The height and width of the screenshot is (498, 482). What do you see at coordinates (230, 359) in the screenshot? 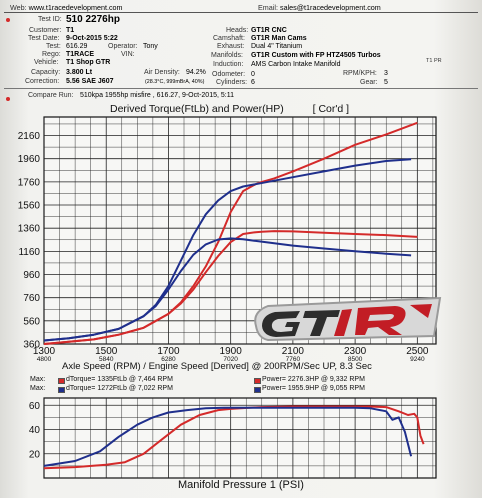
I see `main-x-engine-tick-label: 7020` at bounding box center [230, 359].